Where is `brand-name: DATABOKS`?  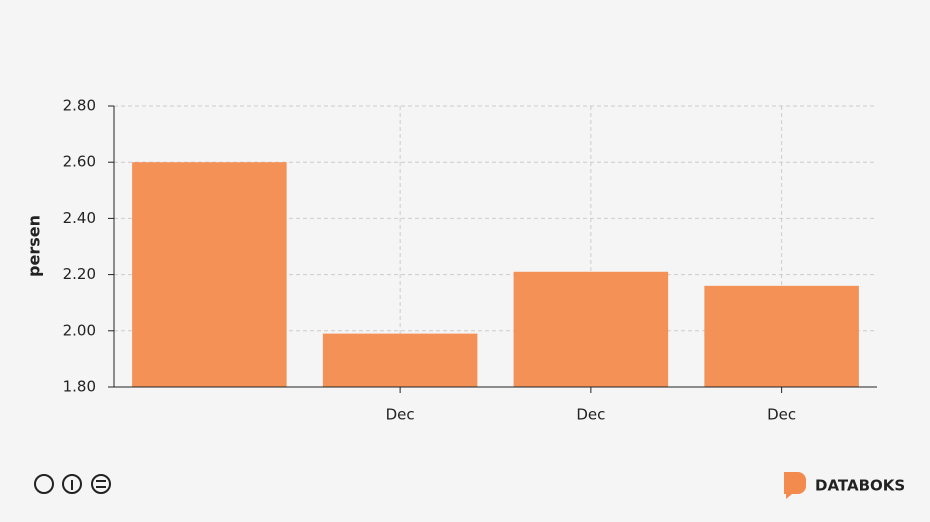
brand-name: DATABOKS is located at coordinates (860, 486).